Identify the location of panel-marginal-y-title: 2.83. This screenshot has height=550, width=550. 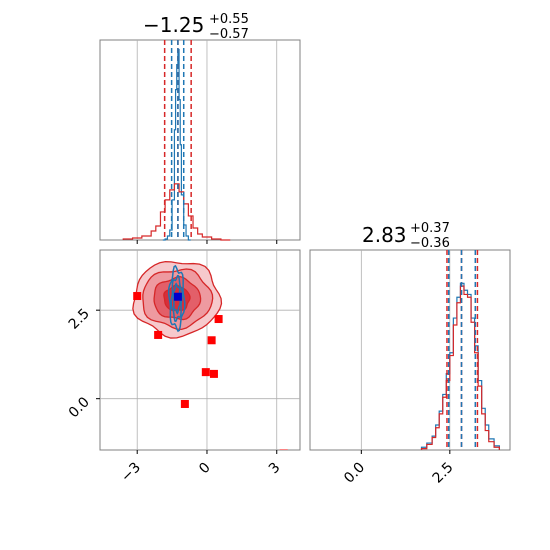
(384, 235).